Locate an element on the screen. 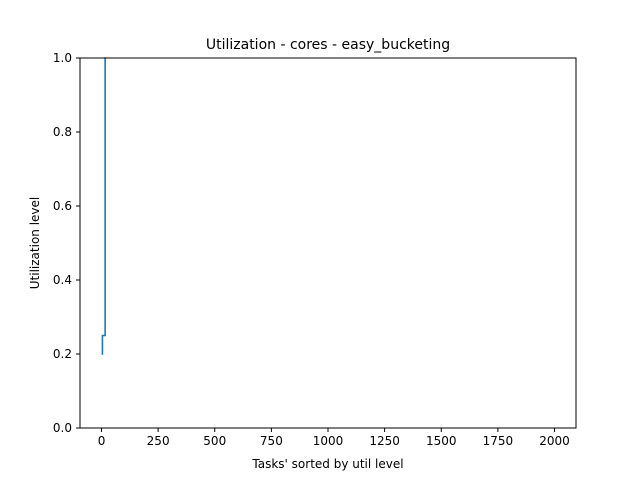 Image resolution: width=640 pixels, height=484 pixels. y-tick-label: 0.8 is located at coordinates (62, 132).